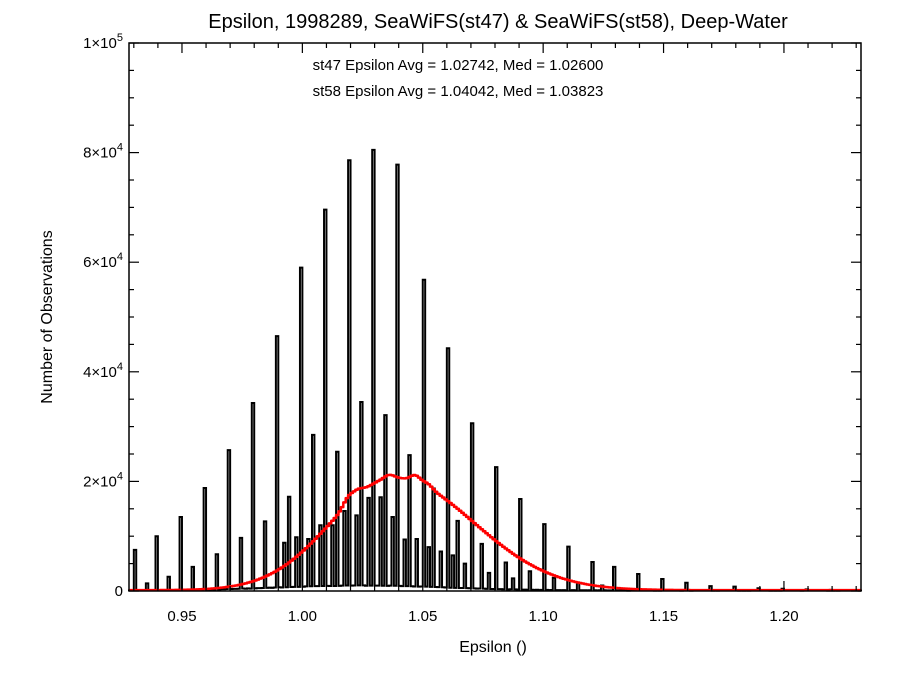 The image size is (900, 675). What do you see at coordinates (663, 616) in the screenshot?
I see `x-tick-label: 1.15` at bounding box center [663, 616].